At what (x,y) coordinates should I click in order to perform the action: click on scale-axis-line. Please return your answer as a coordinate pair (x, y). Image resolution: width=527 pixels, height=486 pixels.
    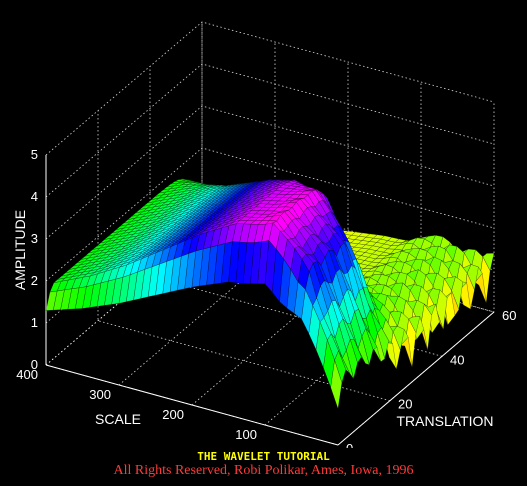
    Looking at the image, I should click on (192, 405).